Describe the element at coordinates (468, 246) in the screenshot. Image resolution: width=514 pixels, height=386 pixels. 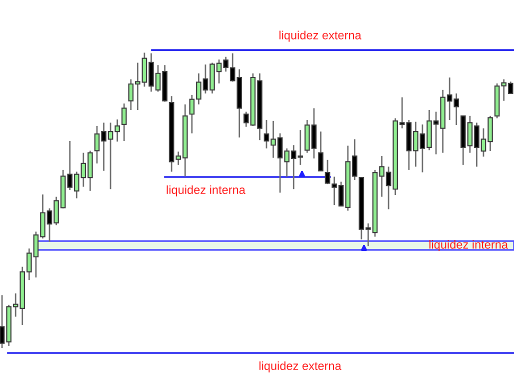
I see `band-label: liquidez interna` at that location.